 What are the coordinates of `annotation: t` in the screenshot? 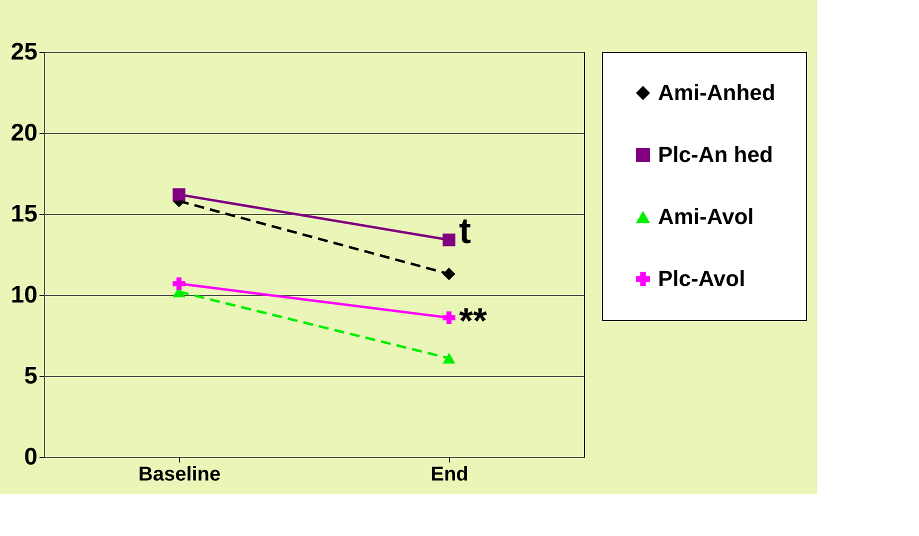 It's located at (465, 230).